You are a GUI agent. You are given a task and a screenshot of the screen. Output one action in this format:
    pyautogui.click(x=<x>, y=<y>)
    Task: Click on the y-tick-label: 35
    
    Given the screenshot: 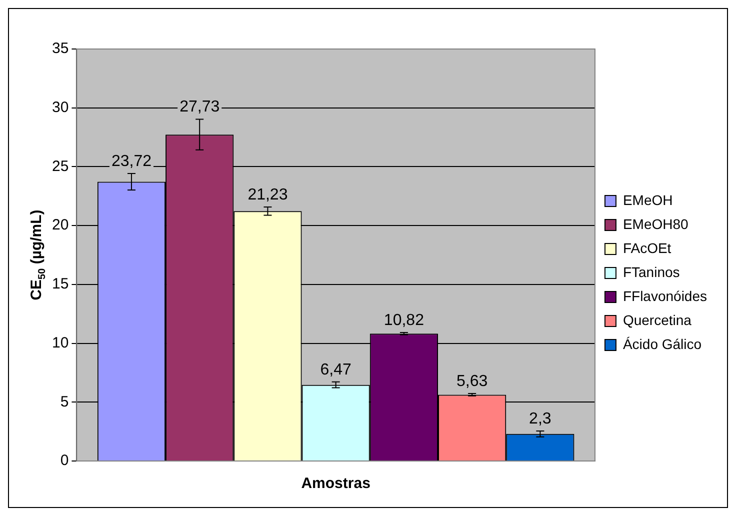 What is the action you would take?
    pyautogui.click(x=60, y=49)
    